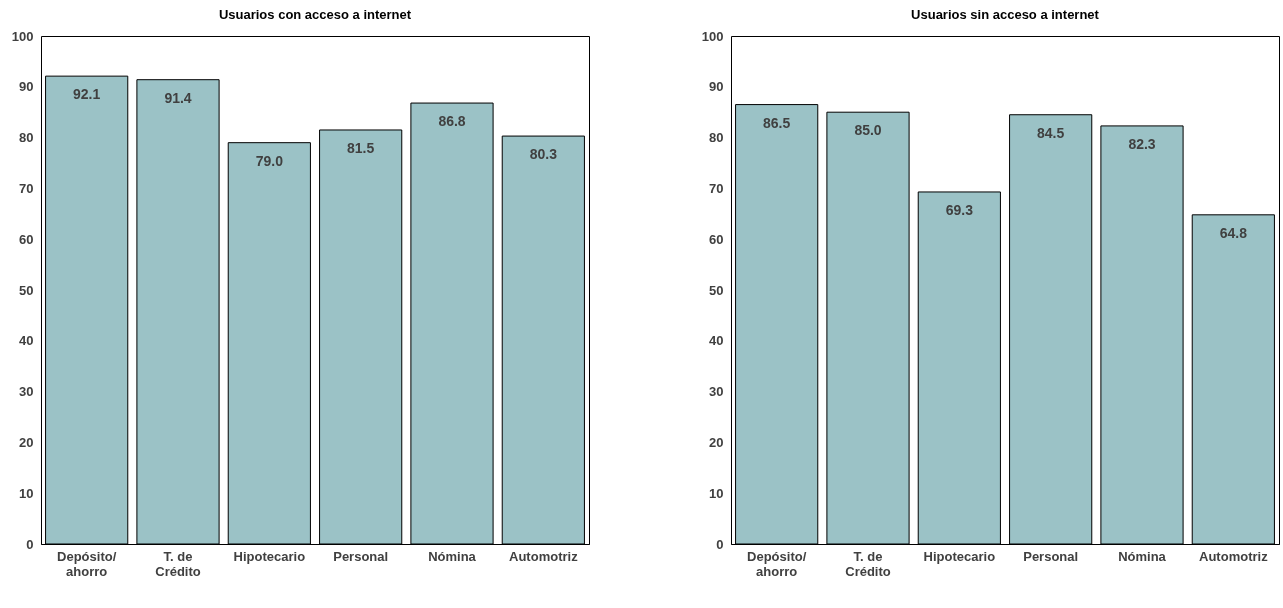  Describe the element at coordinates (543, 154) in the screenshot. I see `data-label: 80.3` at that location.